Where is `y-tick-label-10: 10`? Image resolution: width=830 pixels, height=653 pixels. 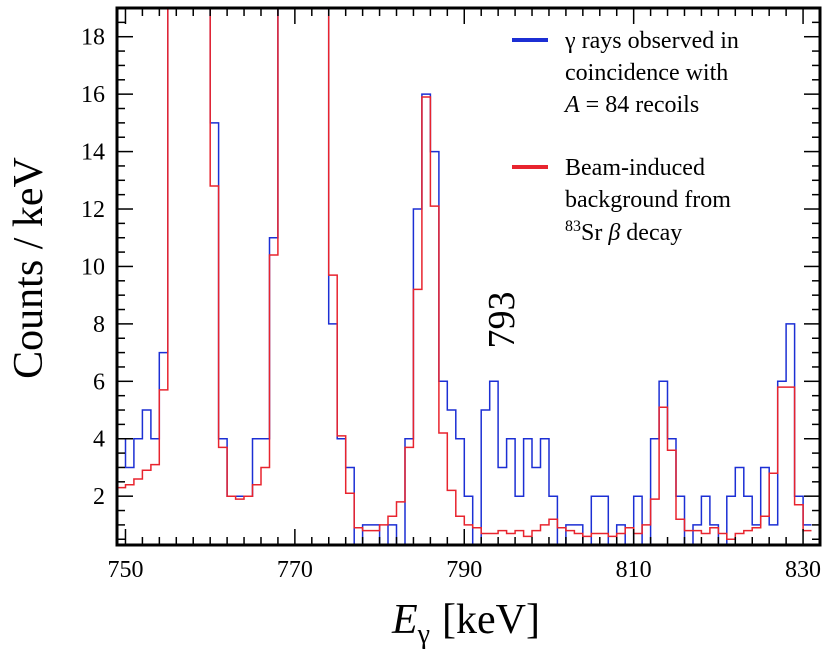
y-tick-label-10: 10 is located at coordinates (93, 267).